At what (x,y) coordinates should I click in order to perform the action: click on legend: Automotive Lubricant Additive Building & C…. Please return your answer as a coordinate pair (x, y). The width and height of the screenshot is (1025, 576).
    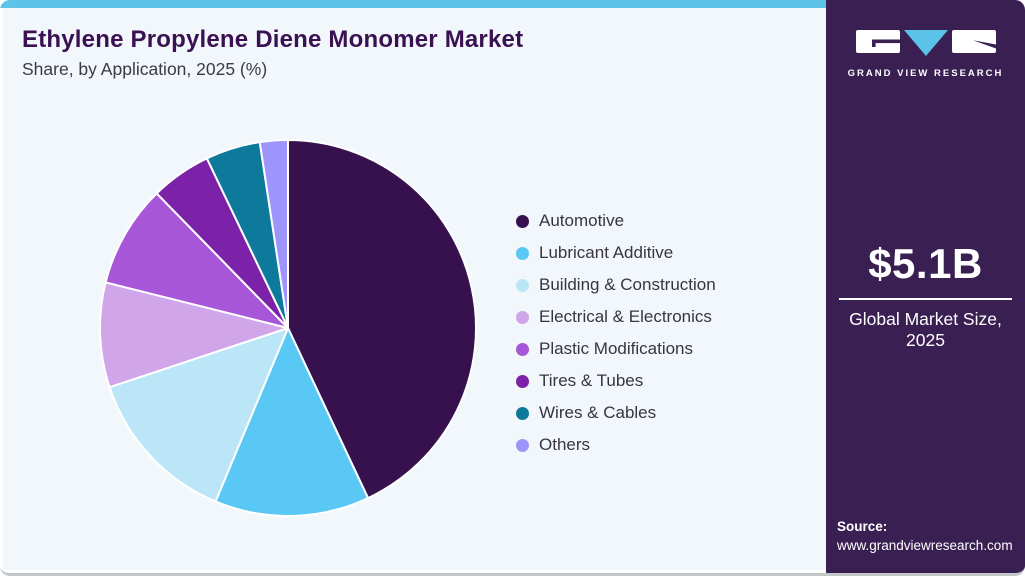
    Looking at the image, I should click on (616, 333).